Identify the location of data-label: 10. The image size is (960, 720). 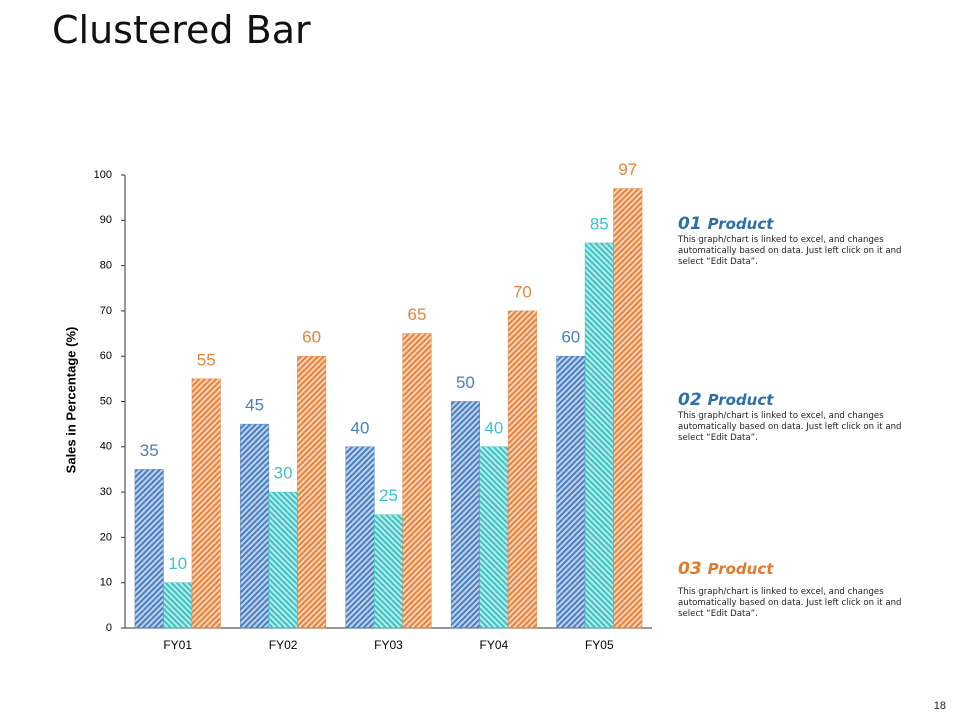
(177, 563).